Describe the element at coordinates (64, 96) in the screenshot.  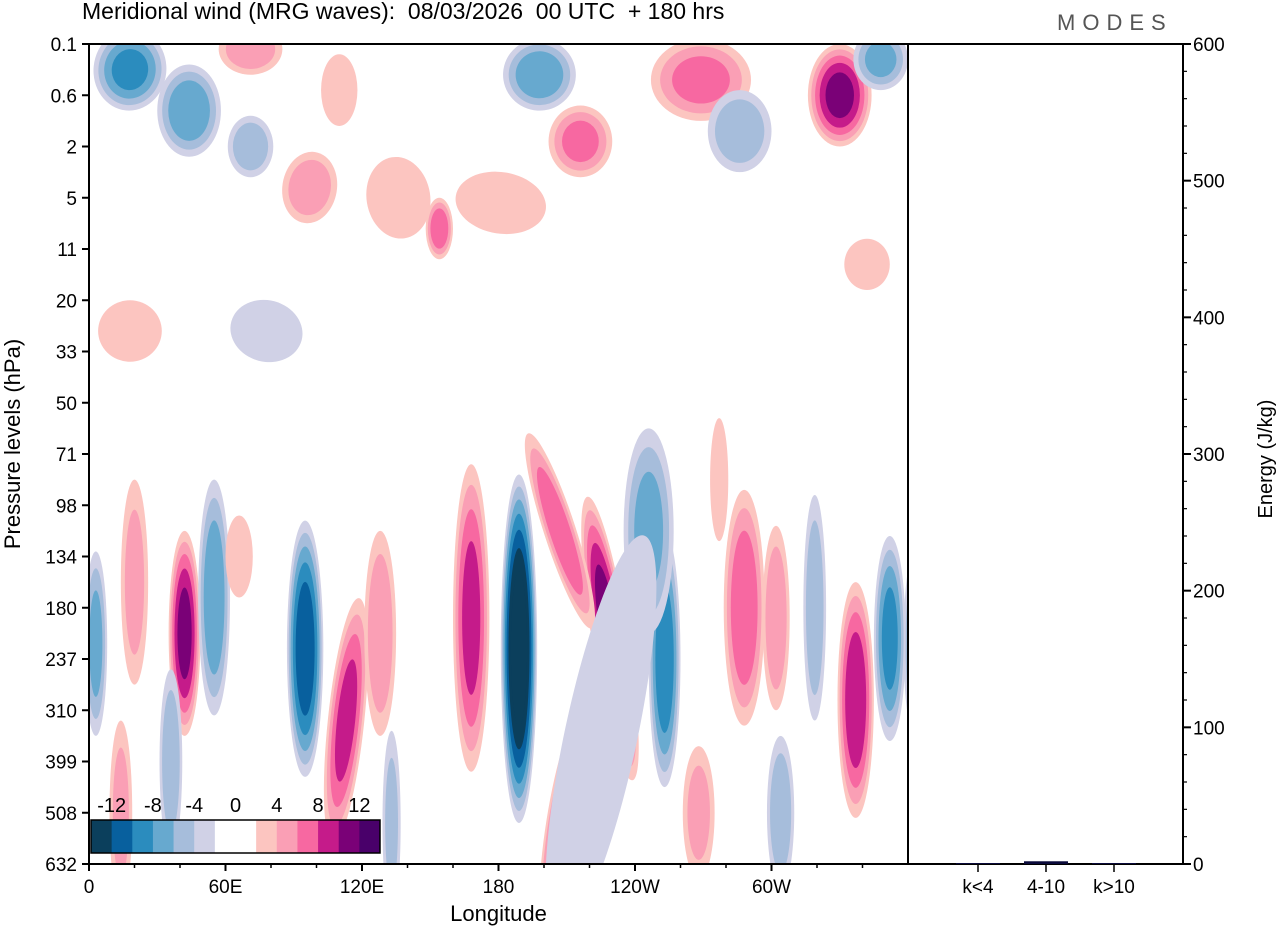
I see `y-tick-label: 0.6` at that location.